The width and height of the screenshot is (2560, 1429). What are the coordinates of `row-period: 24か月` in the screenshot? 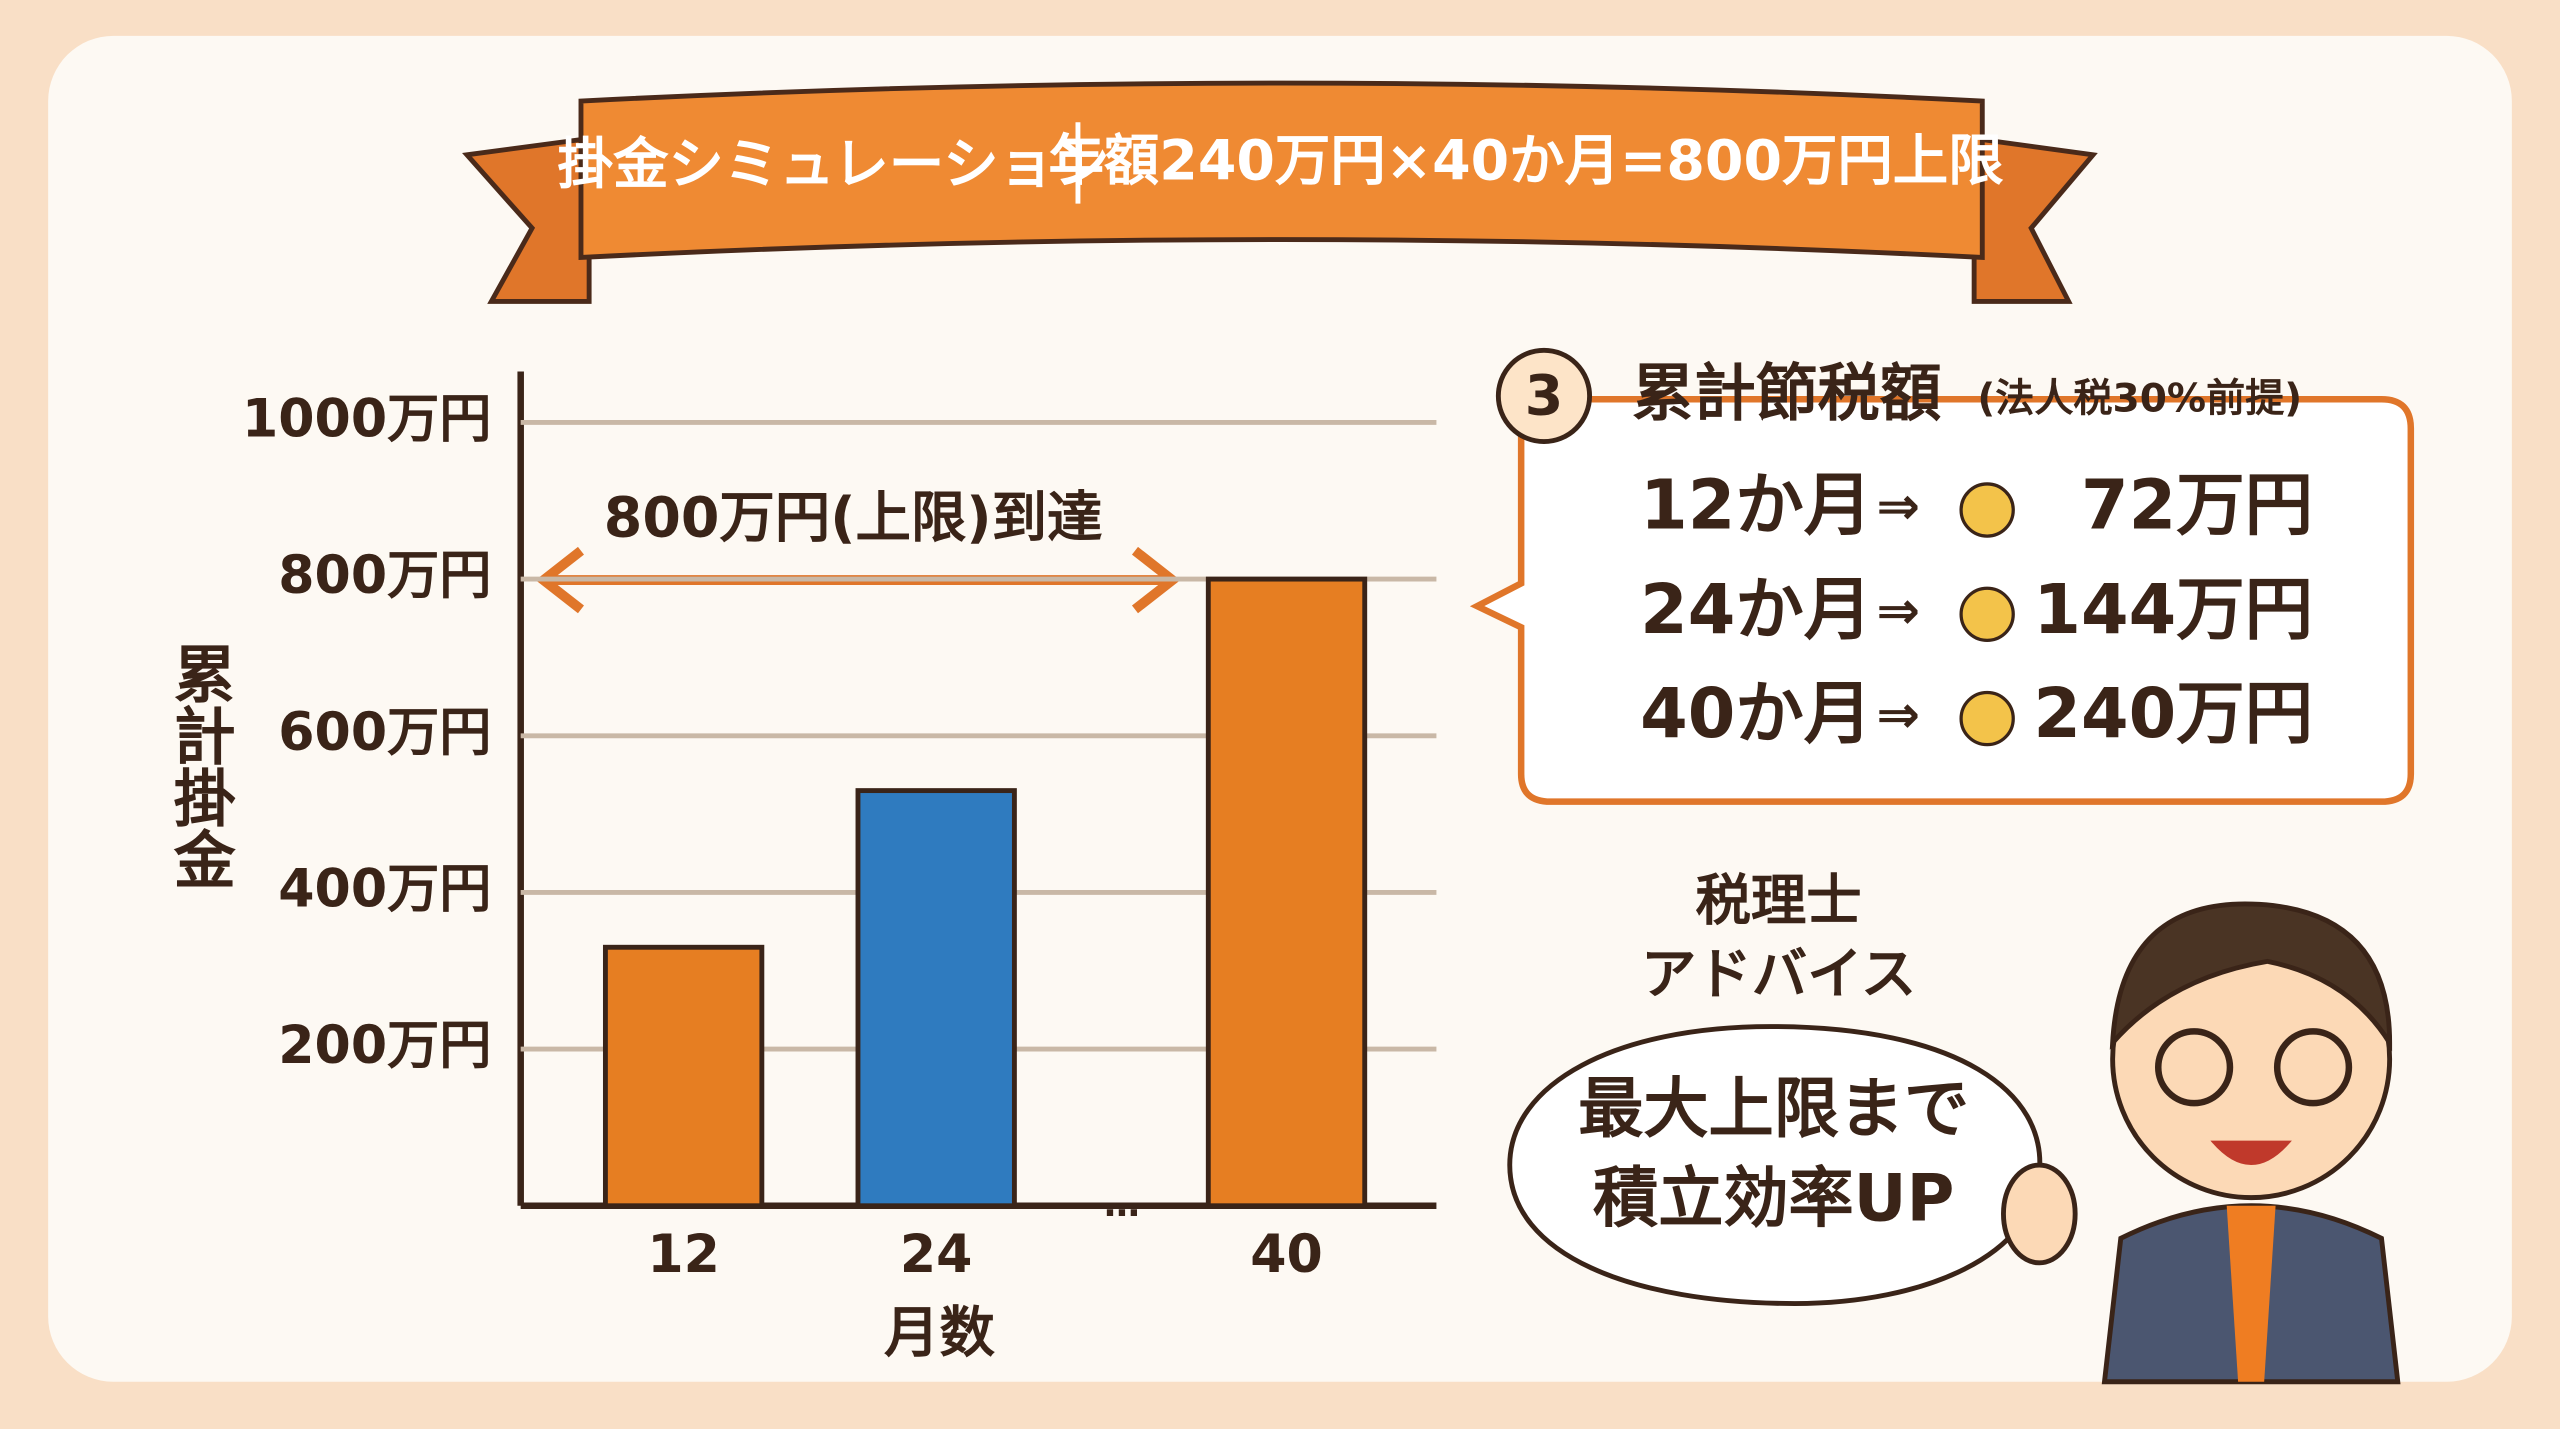 It's located at (1756, 610).